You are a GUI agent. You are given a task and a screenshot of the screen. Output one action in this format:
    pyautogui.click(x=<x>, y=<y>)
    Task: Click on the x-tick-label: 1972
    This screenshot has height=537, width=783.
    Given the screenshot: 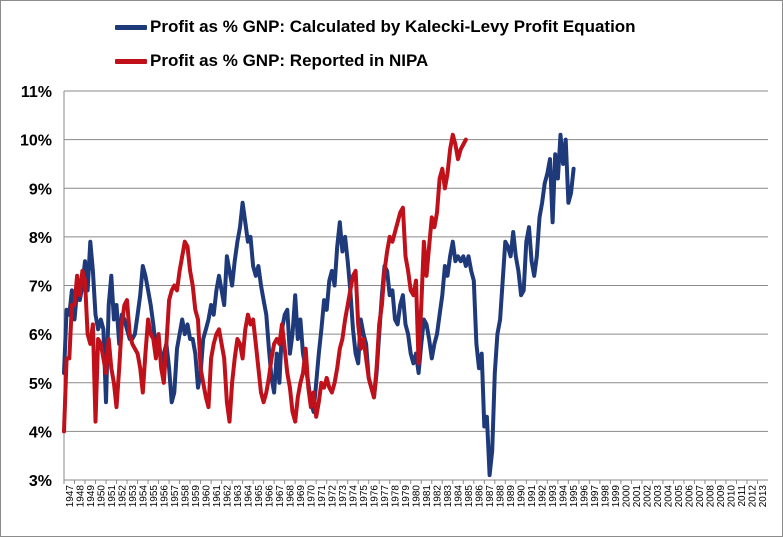 What is the action you would take?
    pyautogui.click(x=332, y=496)
    